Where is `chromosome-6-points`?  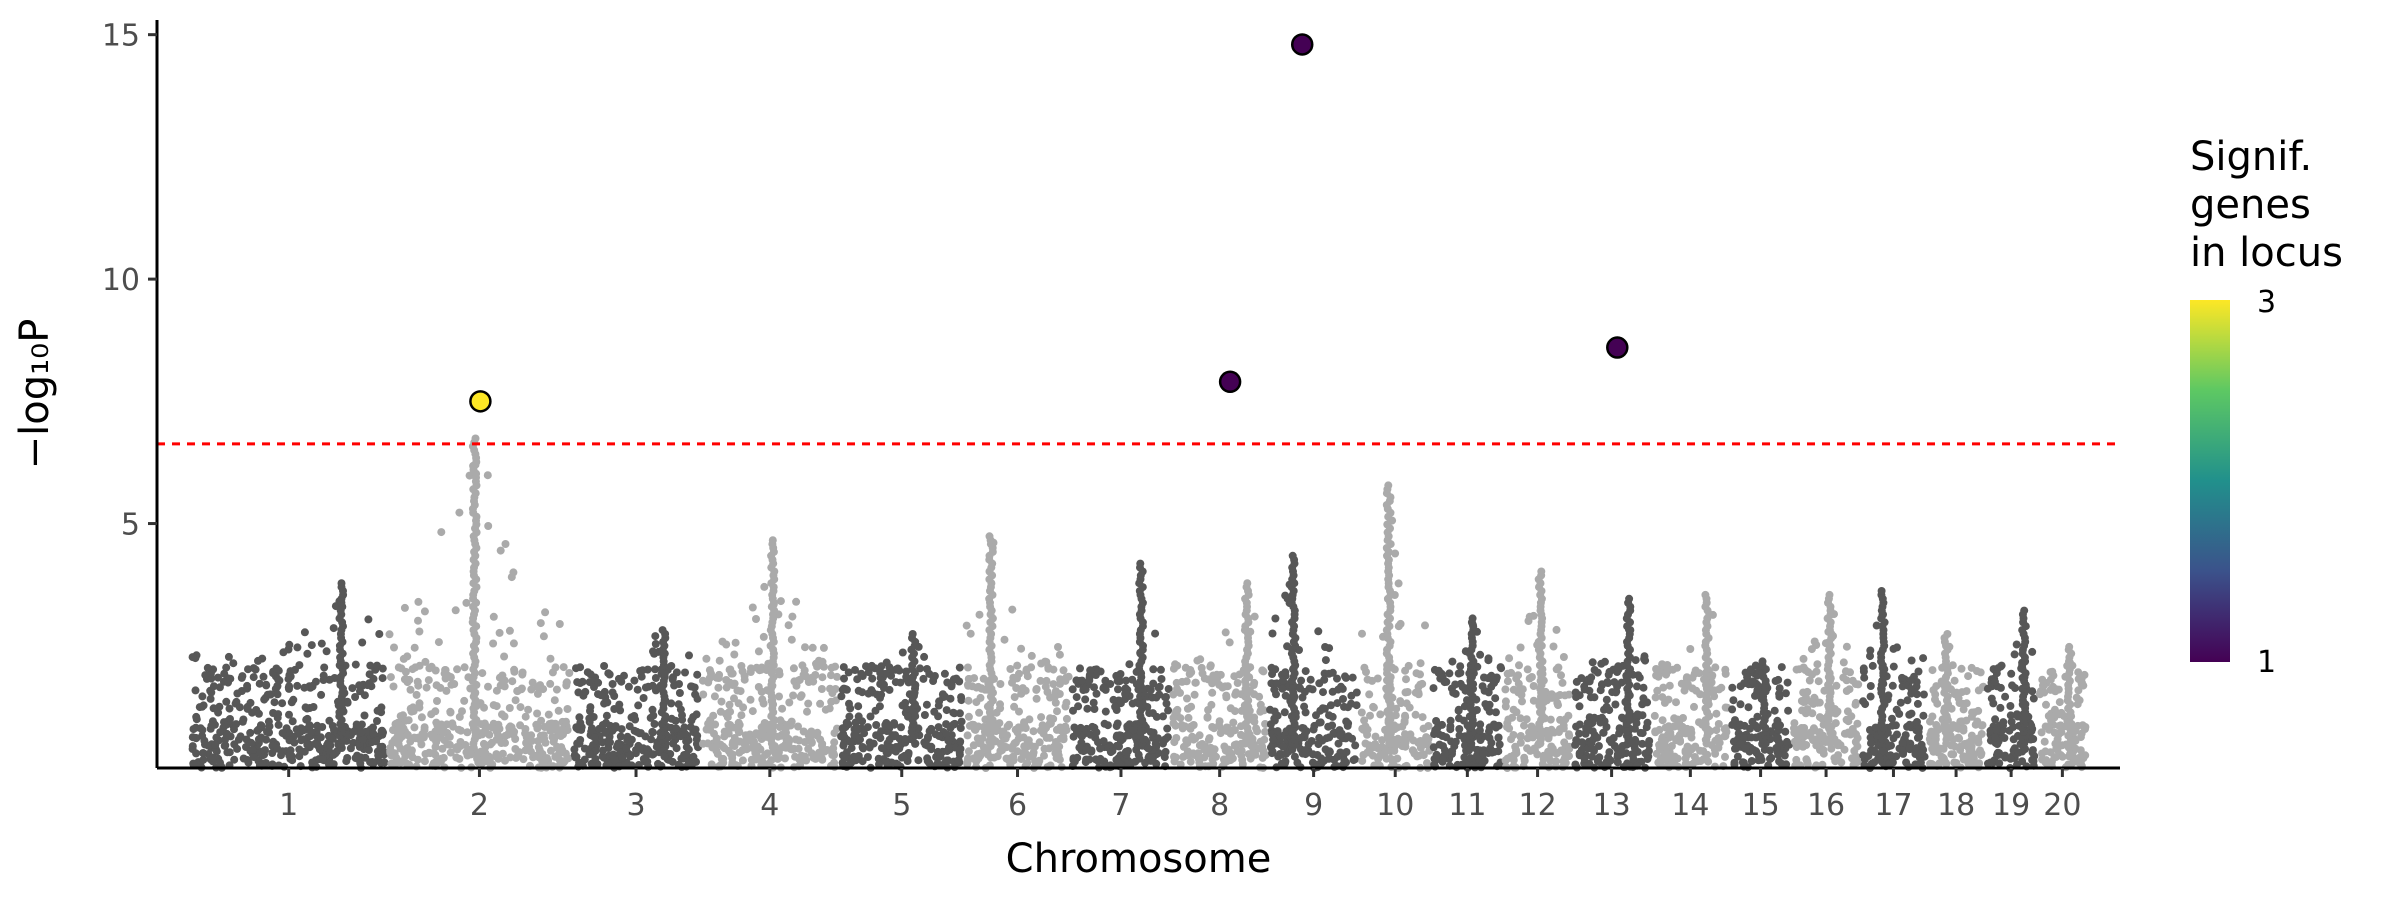 chromosome-6-points is located at coordinates (1017, 652).